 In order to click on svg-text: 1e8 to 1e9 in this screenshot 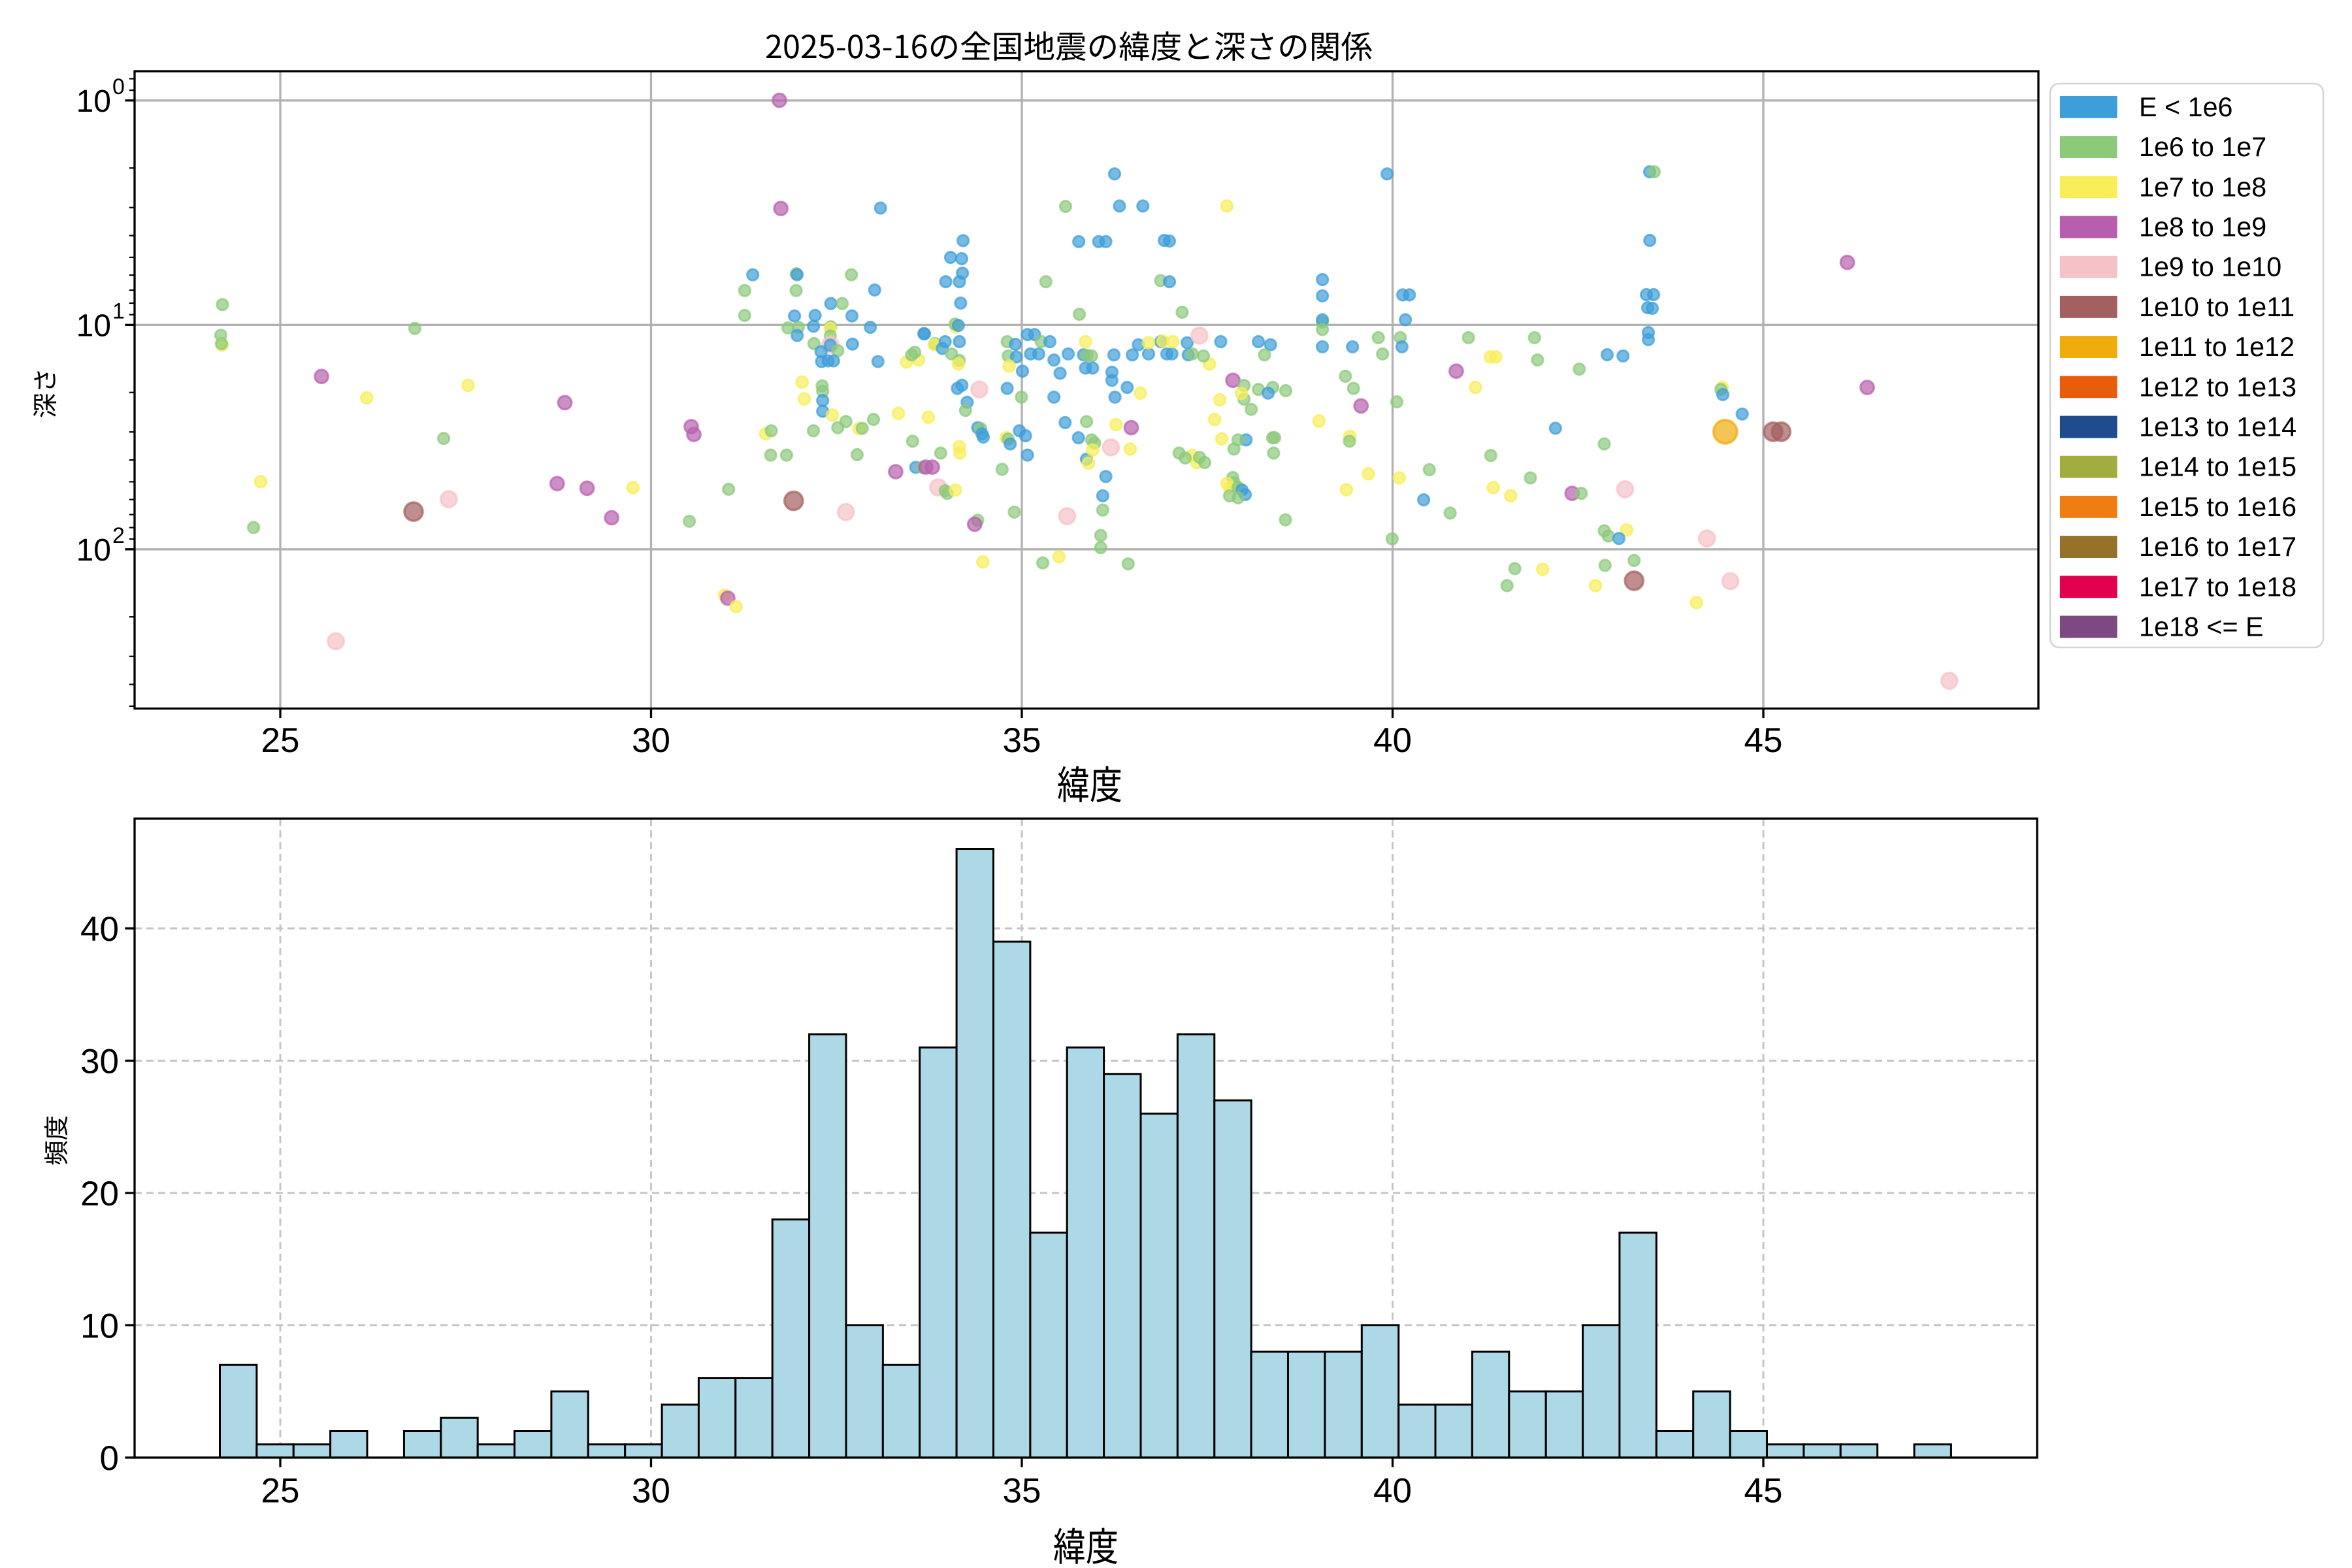, I will do `click(2202, 227)`.